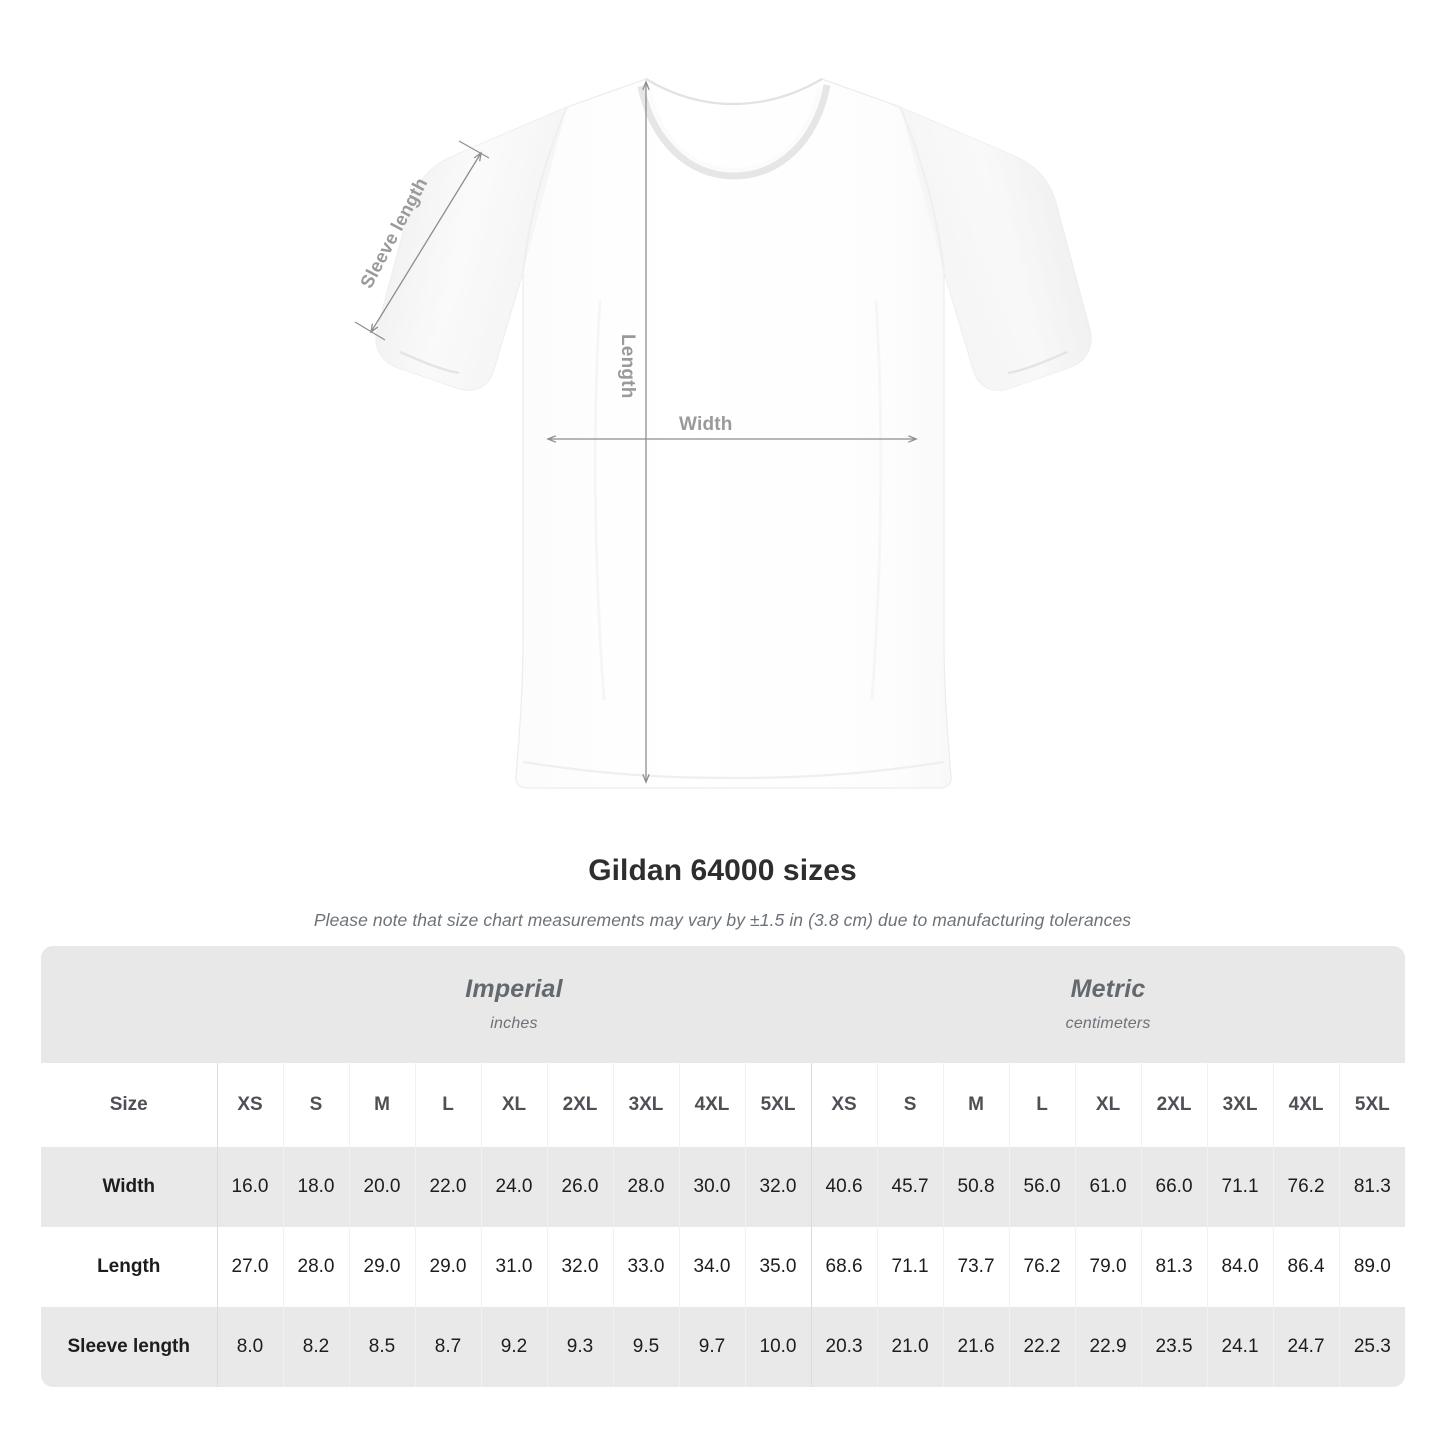 The image size is (1445, 1445). Describe the element at coordinates (514, 988) in the screenshot. I see `unit-name-imperial: Imperial` at that location.